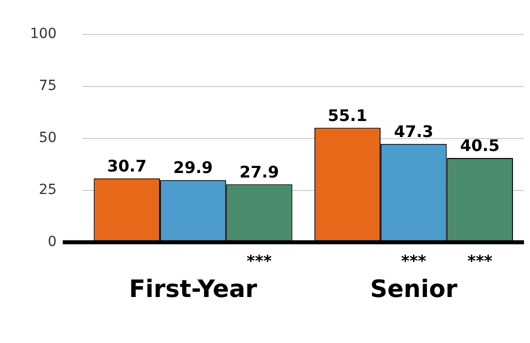 The width and height of the screenshot is (530, 343). What do you see at coordinates (193, 168) in the screenshot?
I see `data-label: 29.9` at bounding box center [193, 168].